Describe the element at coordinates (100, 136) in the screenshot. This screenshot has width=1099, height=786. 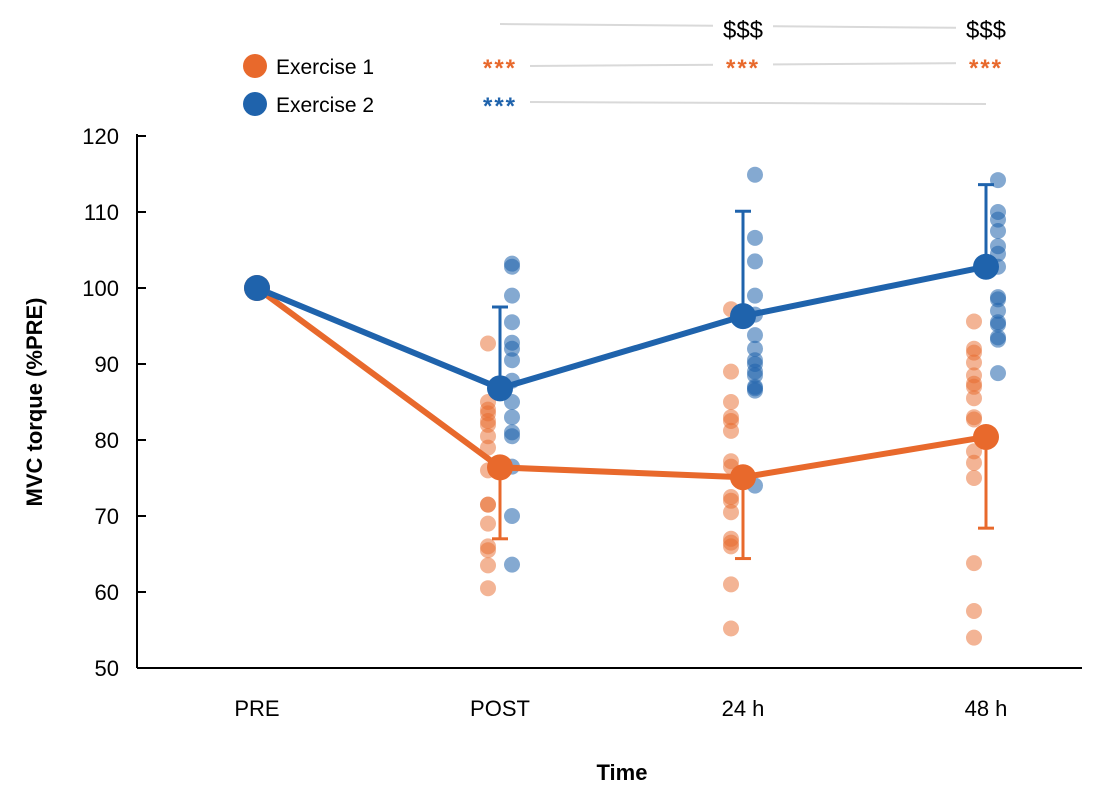
I see `y-tick-label-120: 120` at that location.